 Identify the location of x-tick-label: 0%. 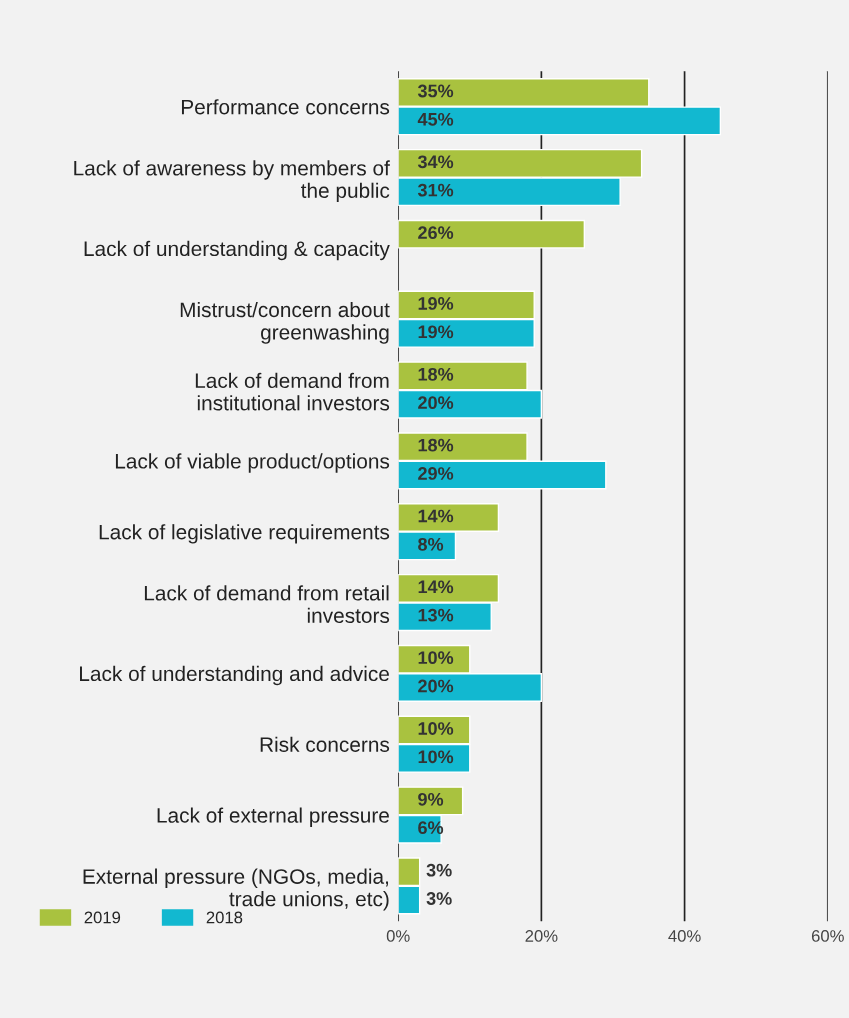
(398, 936).